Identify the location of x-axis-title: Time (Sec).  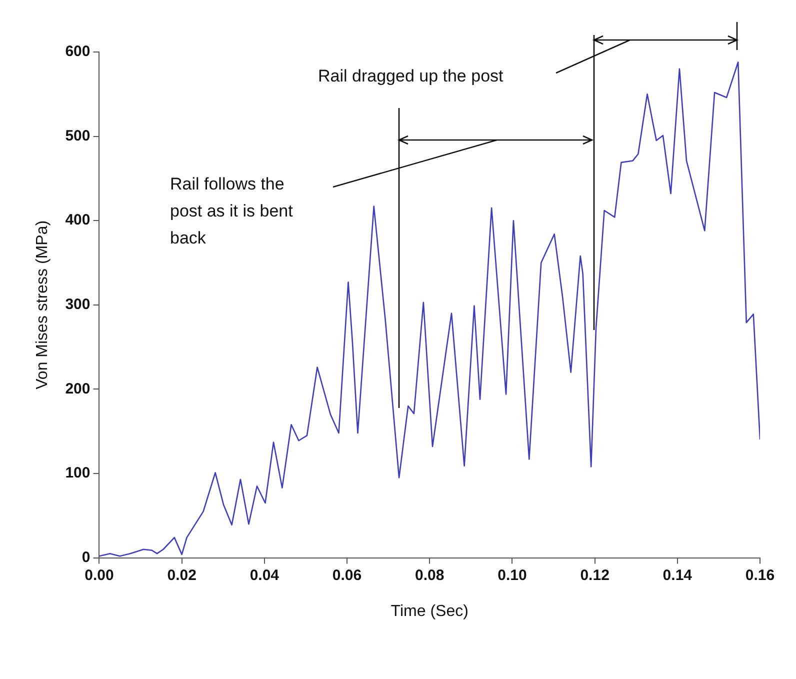
(429, 611).